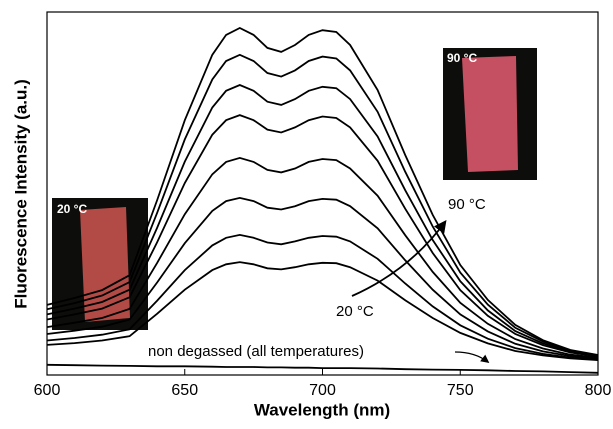 This screenshot has width=613, height=429. I want to click on spectrum-line, so click(322, 368).